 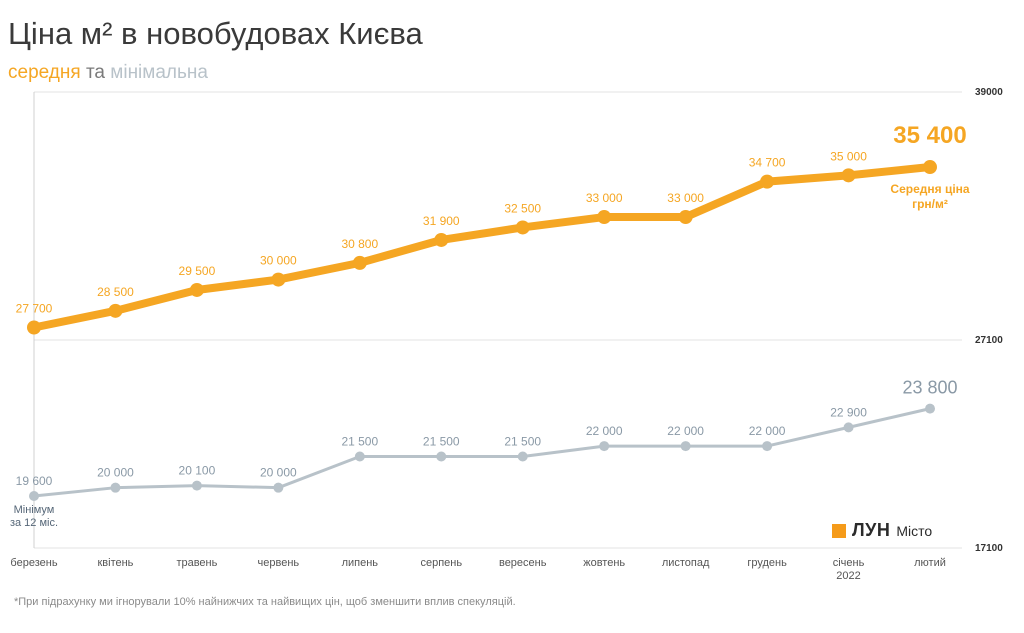 What do you see at coordinates (197, 271) in the screenshot?
I see `data-label-average: 29 500` at bounding box center [197, 271].